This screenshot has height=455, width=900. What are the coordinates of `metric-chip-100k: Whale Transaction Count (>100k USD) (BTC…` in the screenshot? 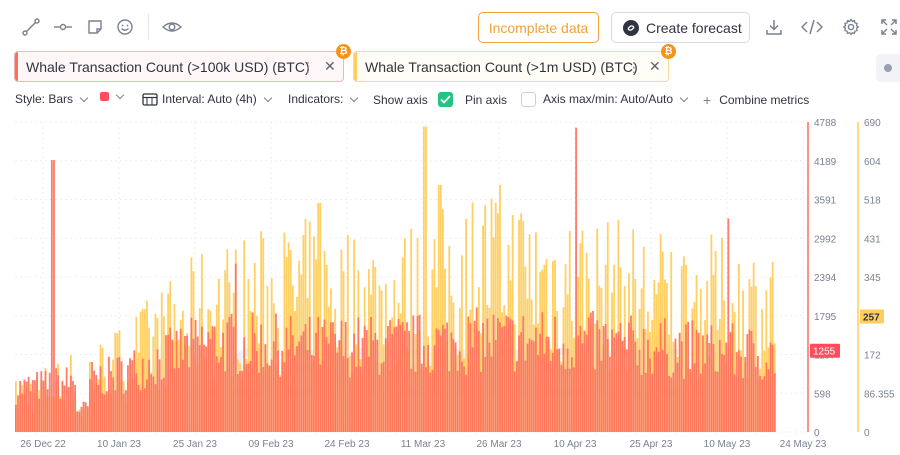 It's located at (182, 63).